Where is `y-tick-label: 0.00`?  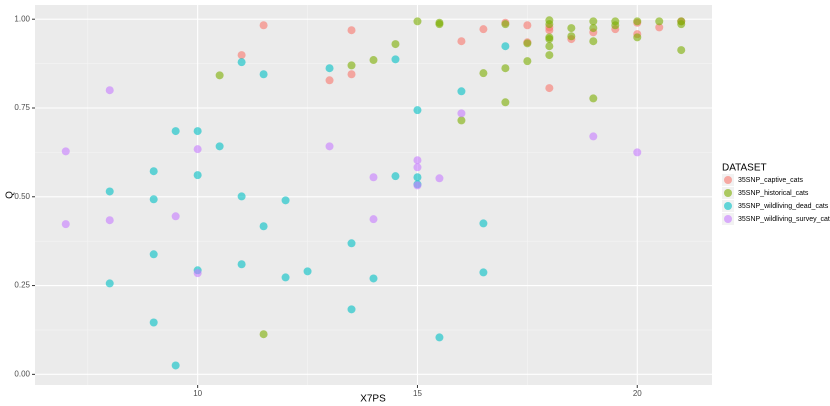
y-tick-label: 0.00 is located at coordinates (22, 373).